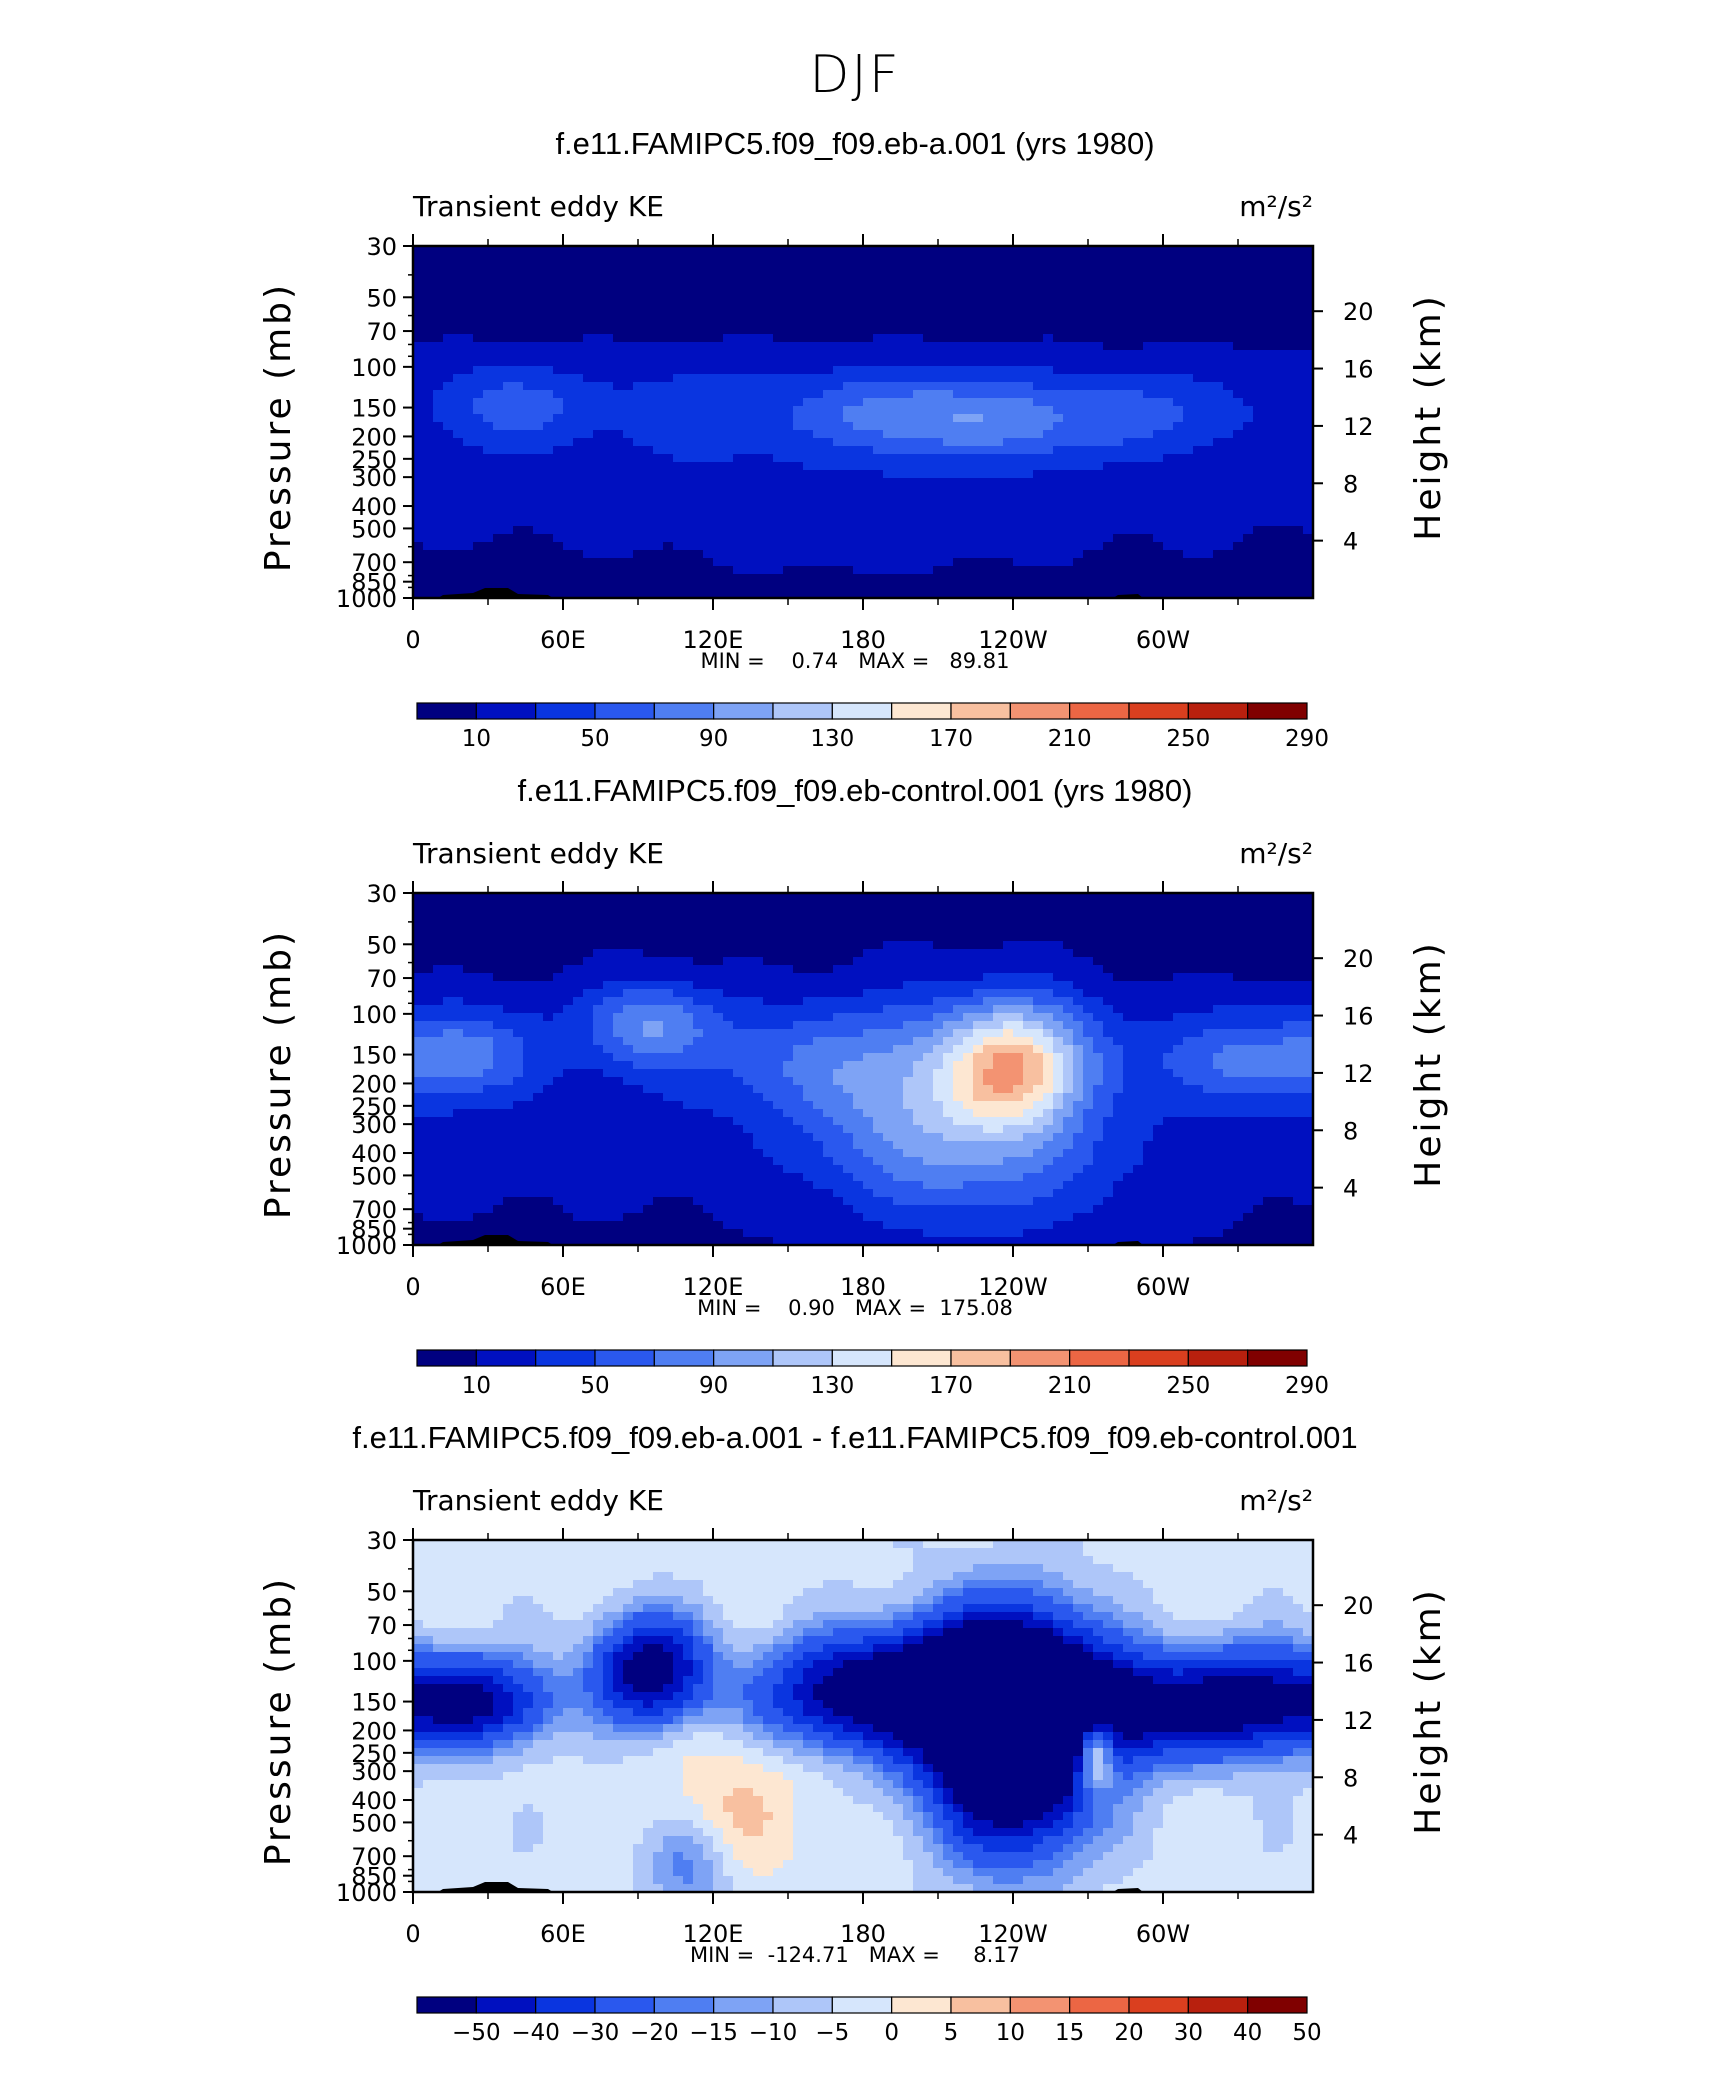  I want to click on panel-left-label: Transient eddy KE, so click(538, 206).